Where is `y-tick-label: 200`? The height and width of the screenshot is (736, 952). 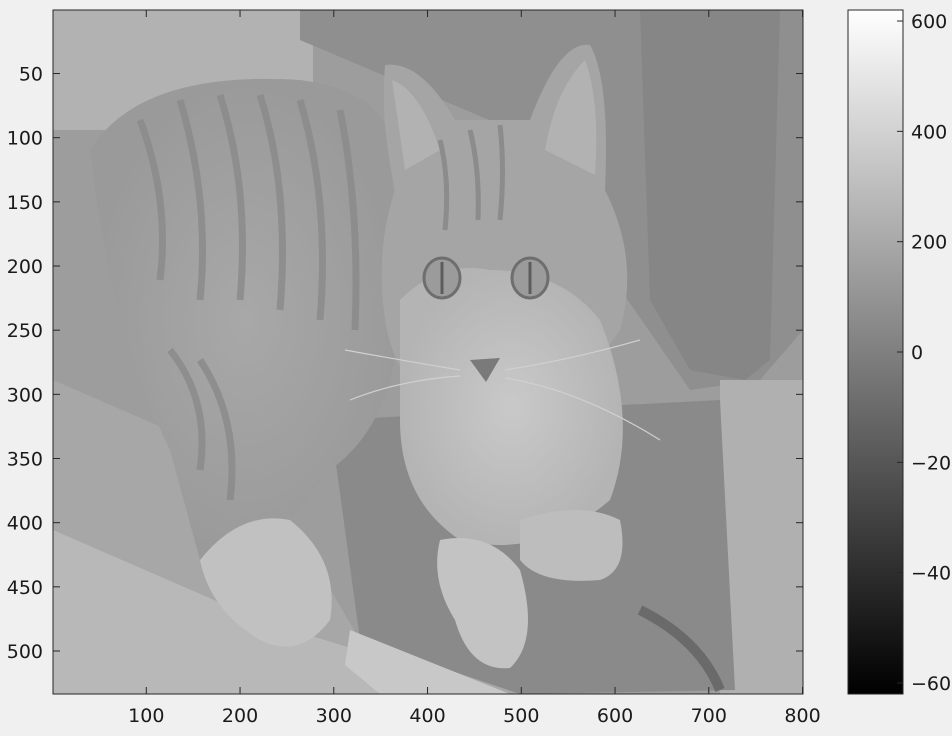
y-tick-label: 200 is located at coordinates (25, 267).